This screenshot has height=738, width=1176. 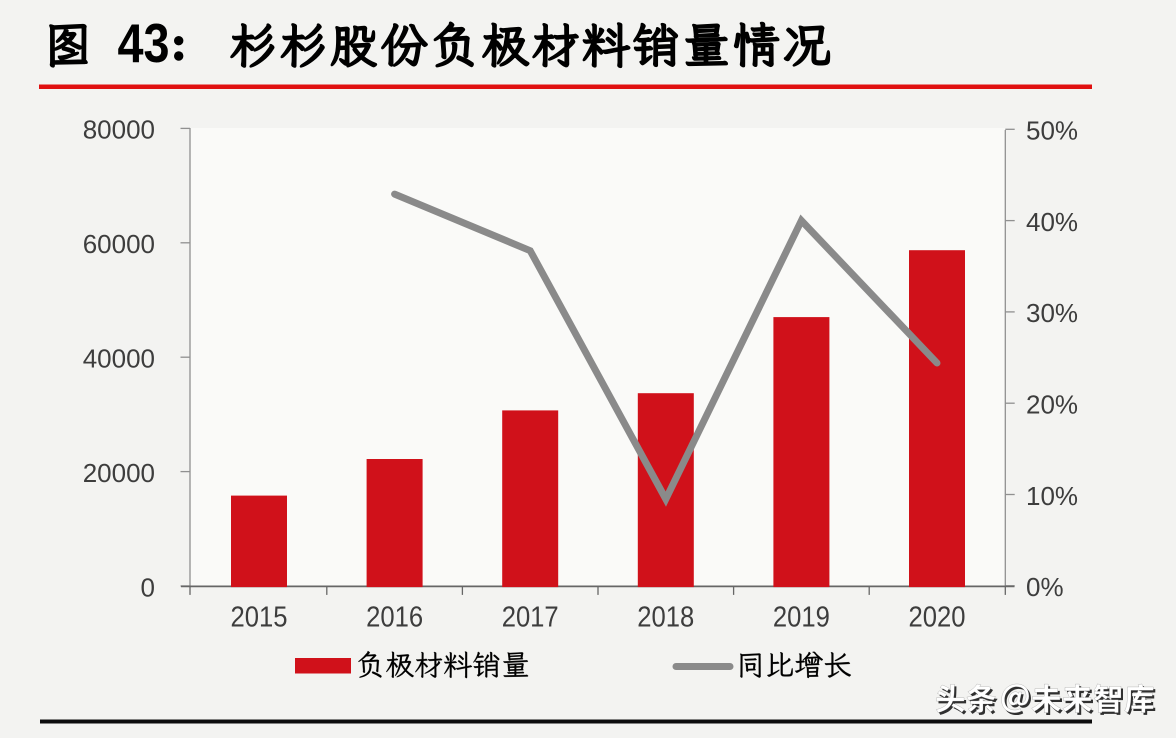 I want to click on svg-text: 10%, so click(x=1052, y=496).